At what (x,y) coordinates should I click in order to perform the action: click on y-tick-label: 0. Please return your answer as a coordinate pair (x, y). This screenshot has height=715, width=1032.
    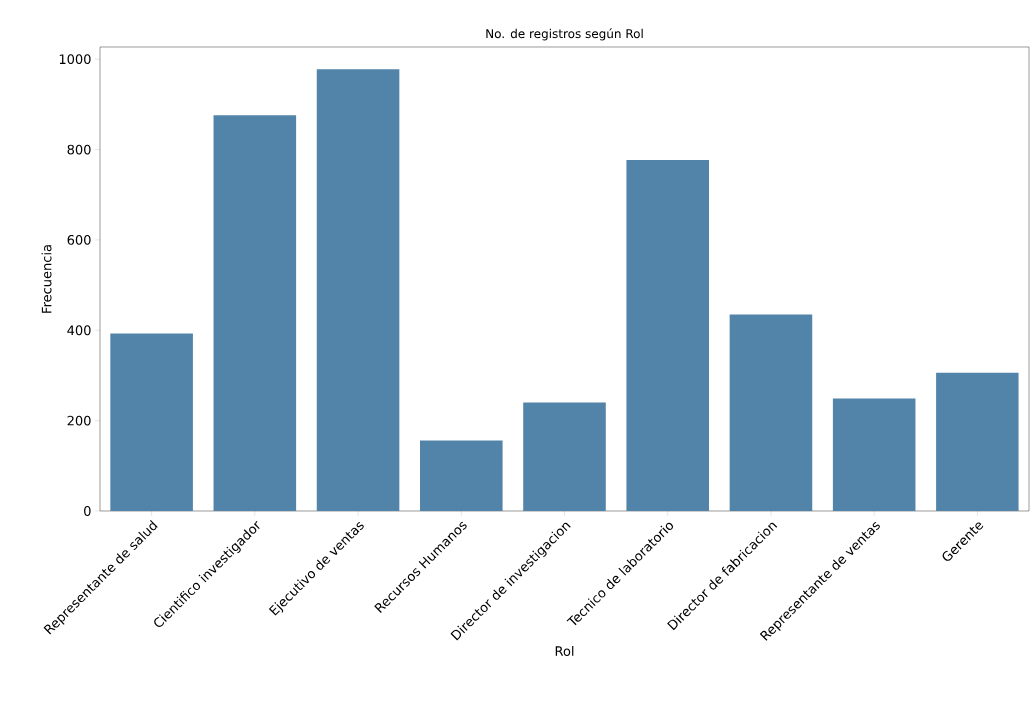
    Looking at the image, I should click on (87, 511).